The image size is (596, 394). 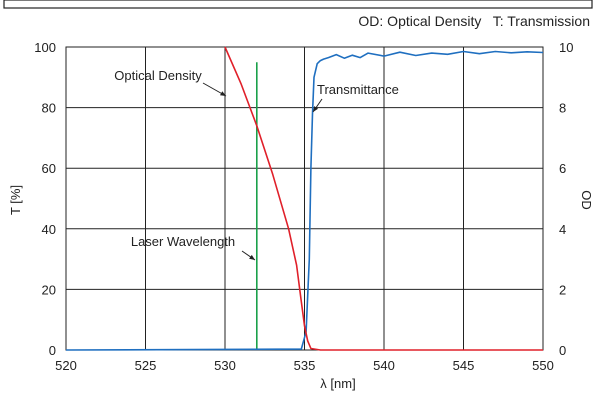 I want to click on y-right-tick-label: 4, so click(x=562, y=229).